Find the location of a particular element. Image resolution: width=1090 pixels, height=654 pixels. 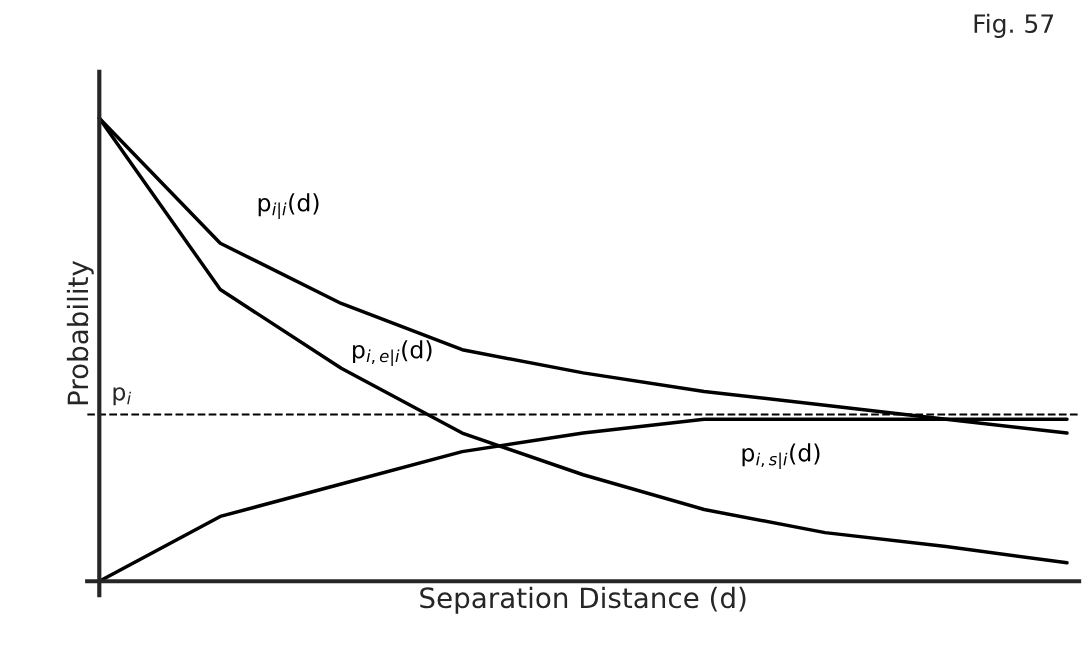

series-label: p$_{i,e|i}$(d) is located at coordinates (392, 353).